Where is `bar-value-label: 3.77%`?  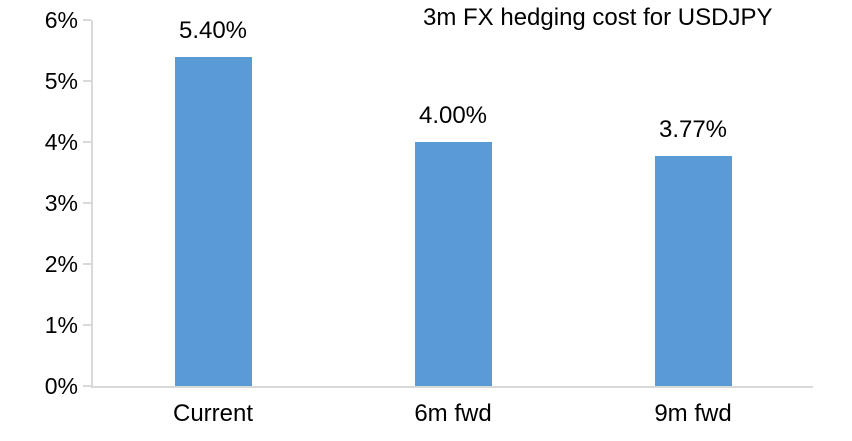 bar-value-label: 3.77% is located at coordinates (693, 130).